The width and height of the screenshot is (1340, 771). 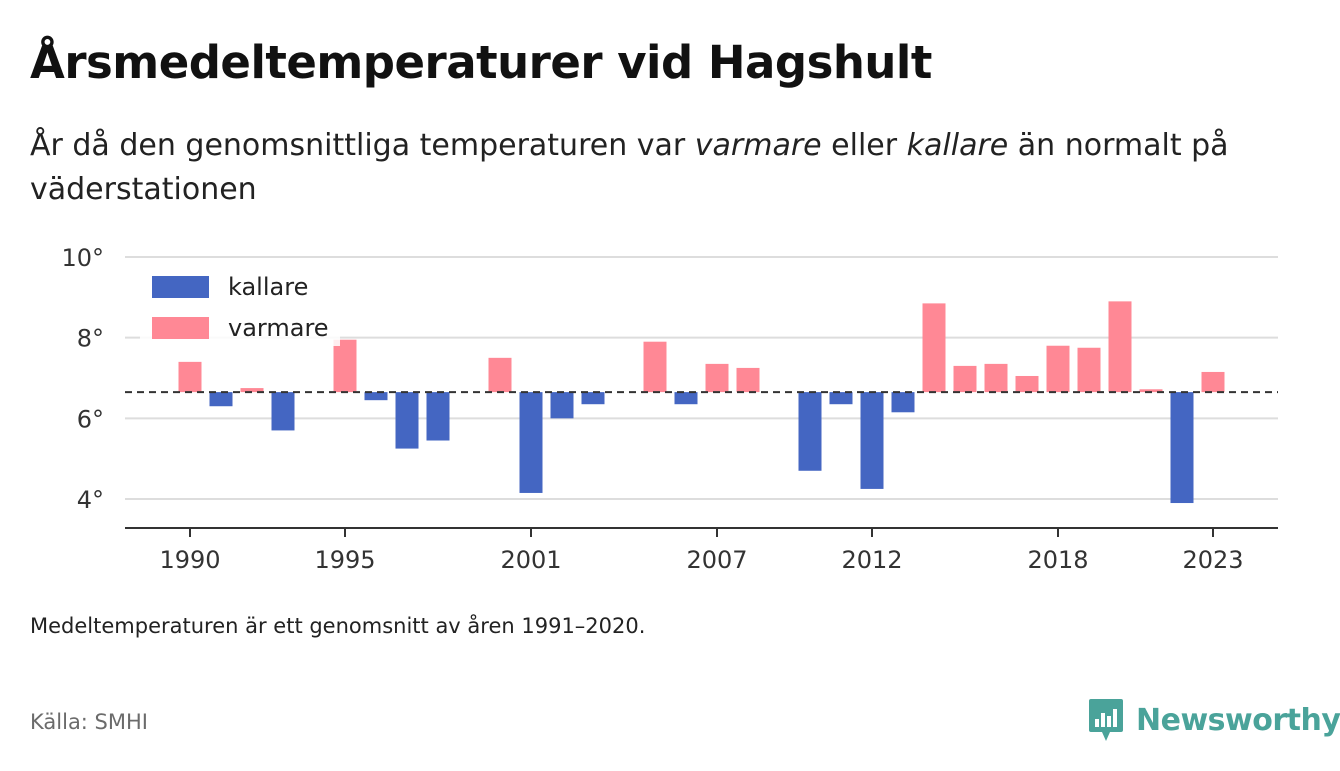 What do you see at coordinates (871, 560) in the screenshot?
I see `x-tick-label: 2012` at bounding box center [871, 560].